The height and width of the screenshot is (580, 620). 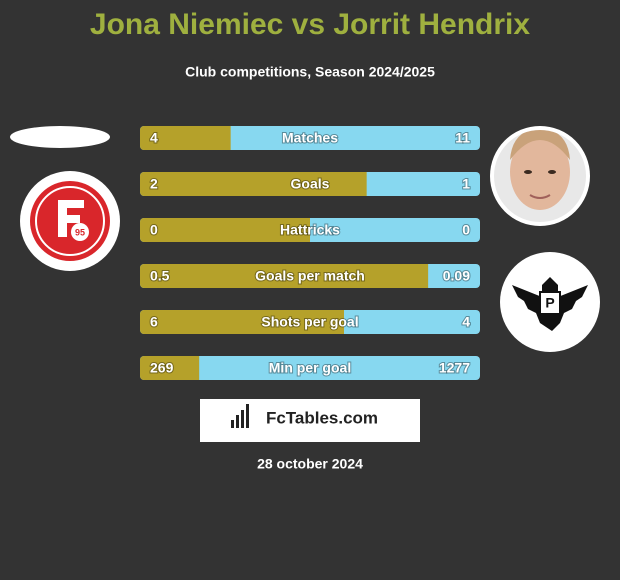 I want to click on subtitle: Club competitions, Season 2024/2025, so click(x=310, y=72).